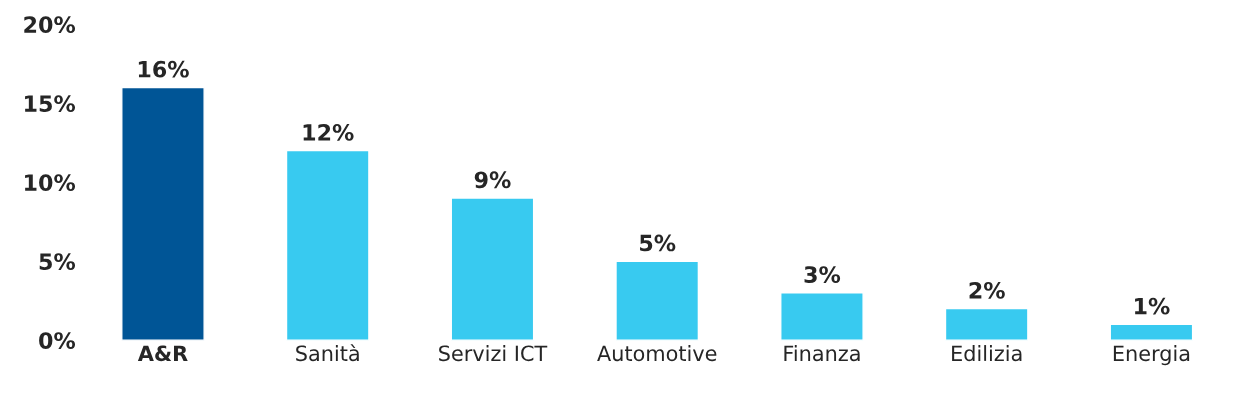 This screenshot has height=405, width=1240. I want to click on y-tick-label: 10%, so click(50, 183).